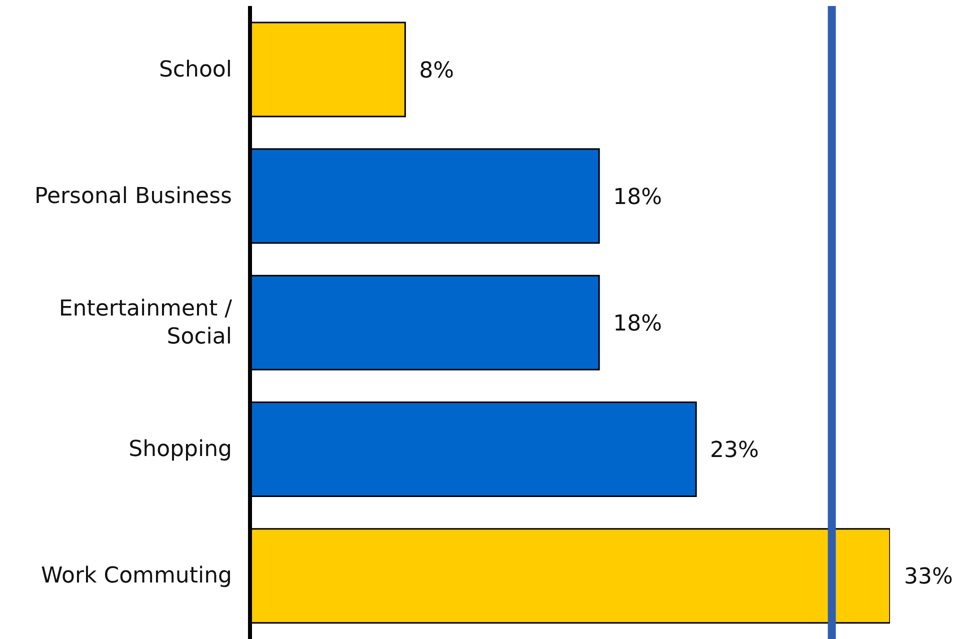 Image resolution: width=954 pixels, height=639 pixels. I want to click on data-label: 33%, so click(928, 577).